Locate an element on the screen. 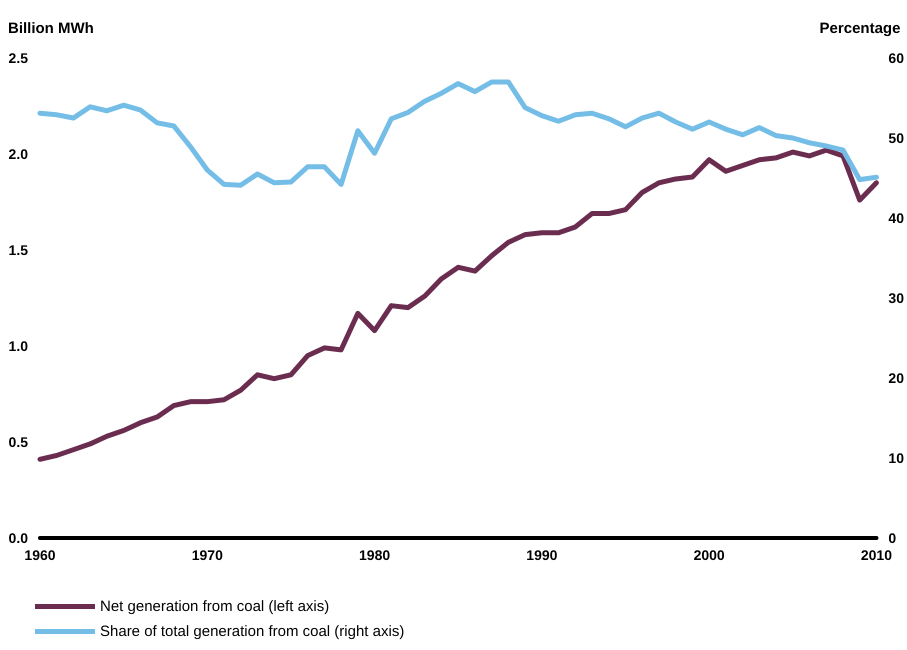 Image resolution: width=907 pixels, height=650 pixels. y2-tick-label: 20 is located at coordinates (896, 378).